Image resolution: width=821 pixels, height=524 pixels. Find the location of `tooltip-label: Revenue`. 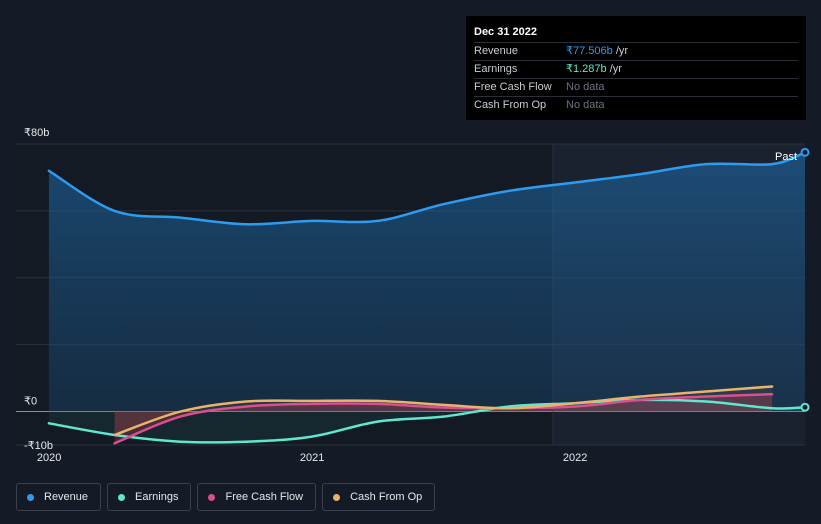

tooltip-label: Revenue is located at coordinates (496, 51).